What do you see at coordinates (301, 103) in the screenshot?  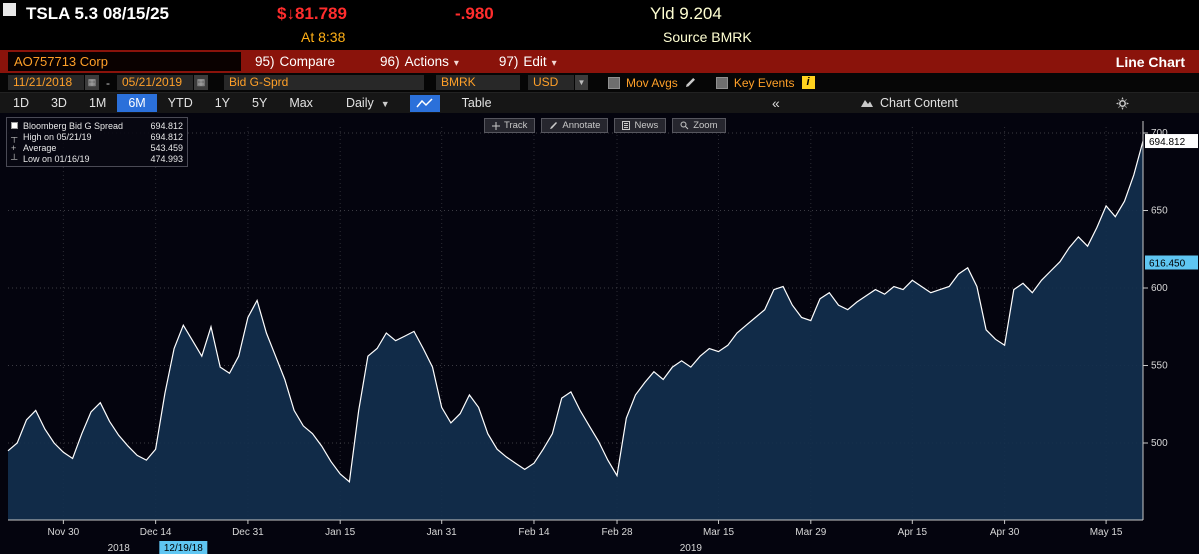 I see `tab-period-max: Max` at bounding box center [301, 103].